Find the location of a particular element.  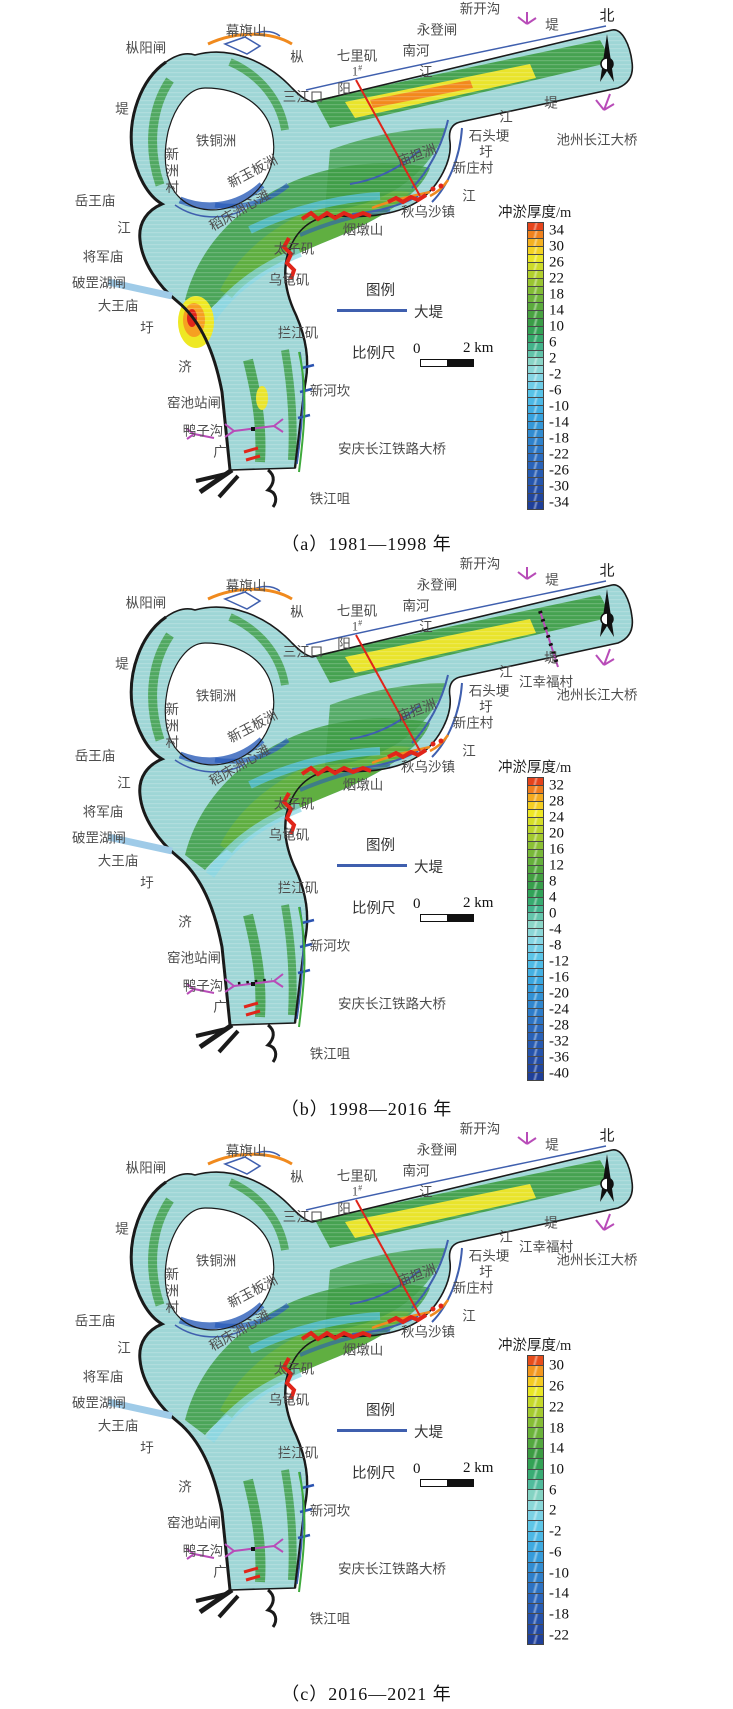

bridge-symbols is located at coordinates (400, 1346).